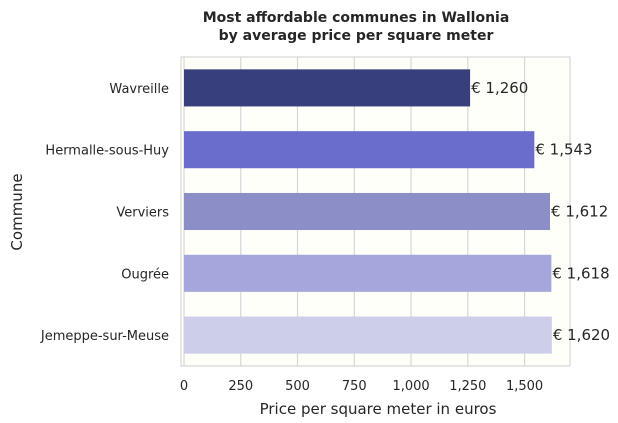  Describe the element at coordinates (356, 36) in the screenshot. I see `chart-title-line-2: by average price per square meter` at that location.